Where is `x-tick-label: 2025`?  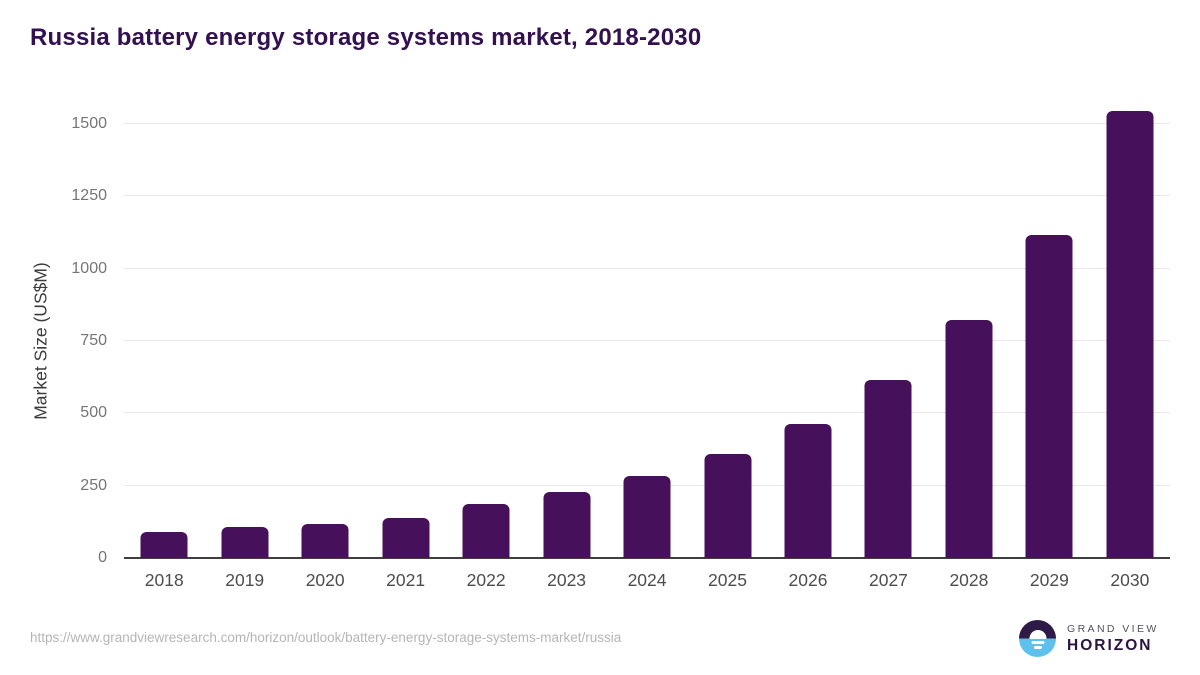 x-tick-label: 2025 is located at coordinates (727, 580).